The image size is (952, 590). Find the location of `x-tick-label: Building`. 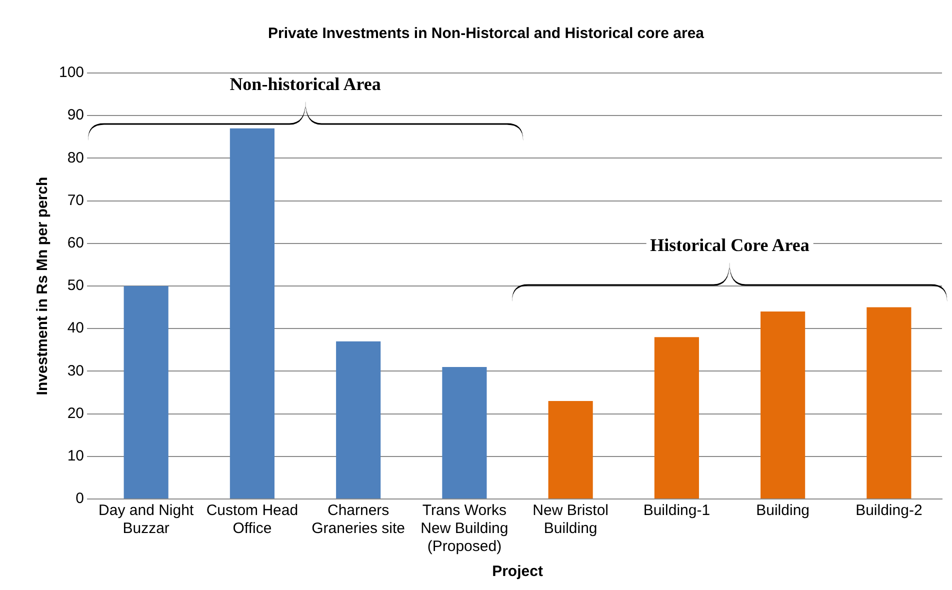

x-tick-label: Building is located at coordinates (783, 511).